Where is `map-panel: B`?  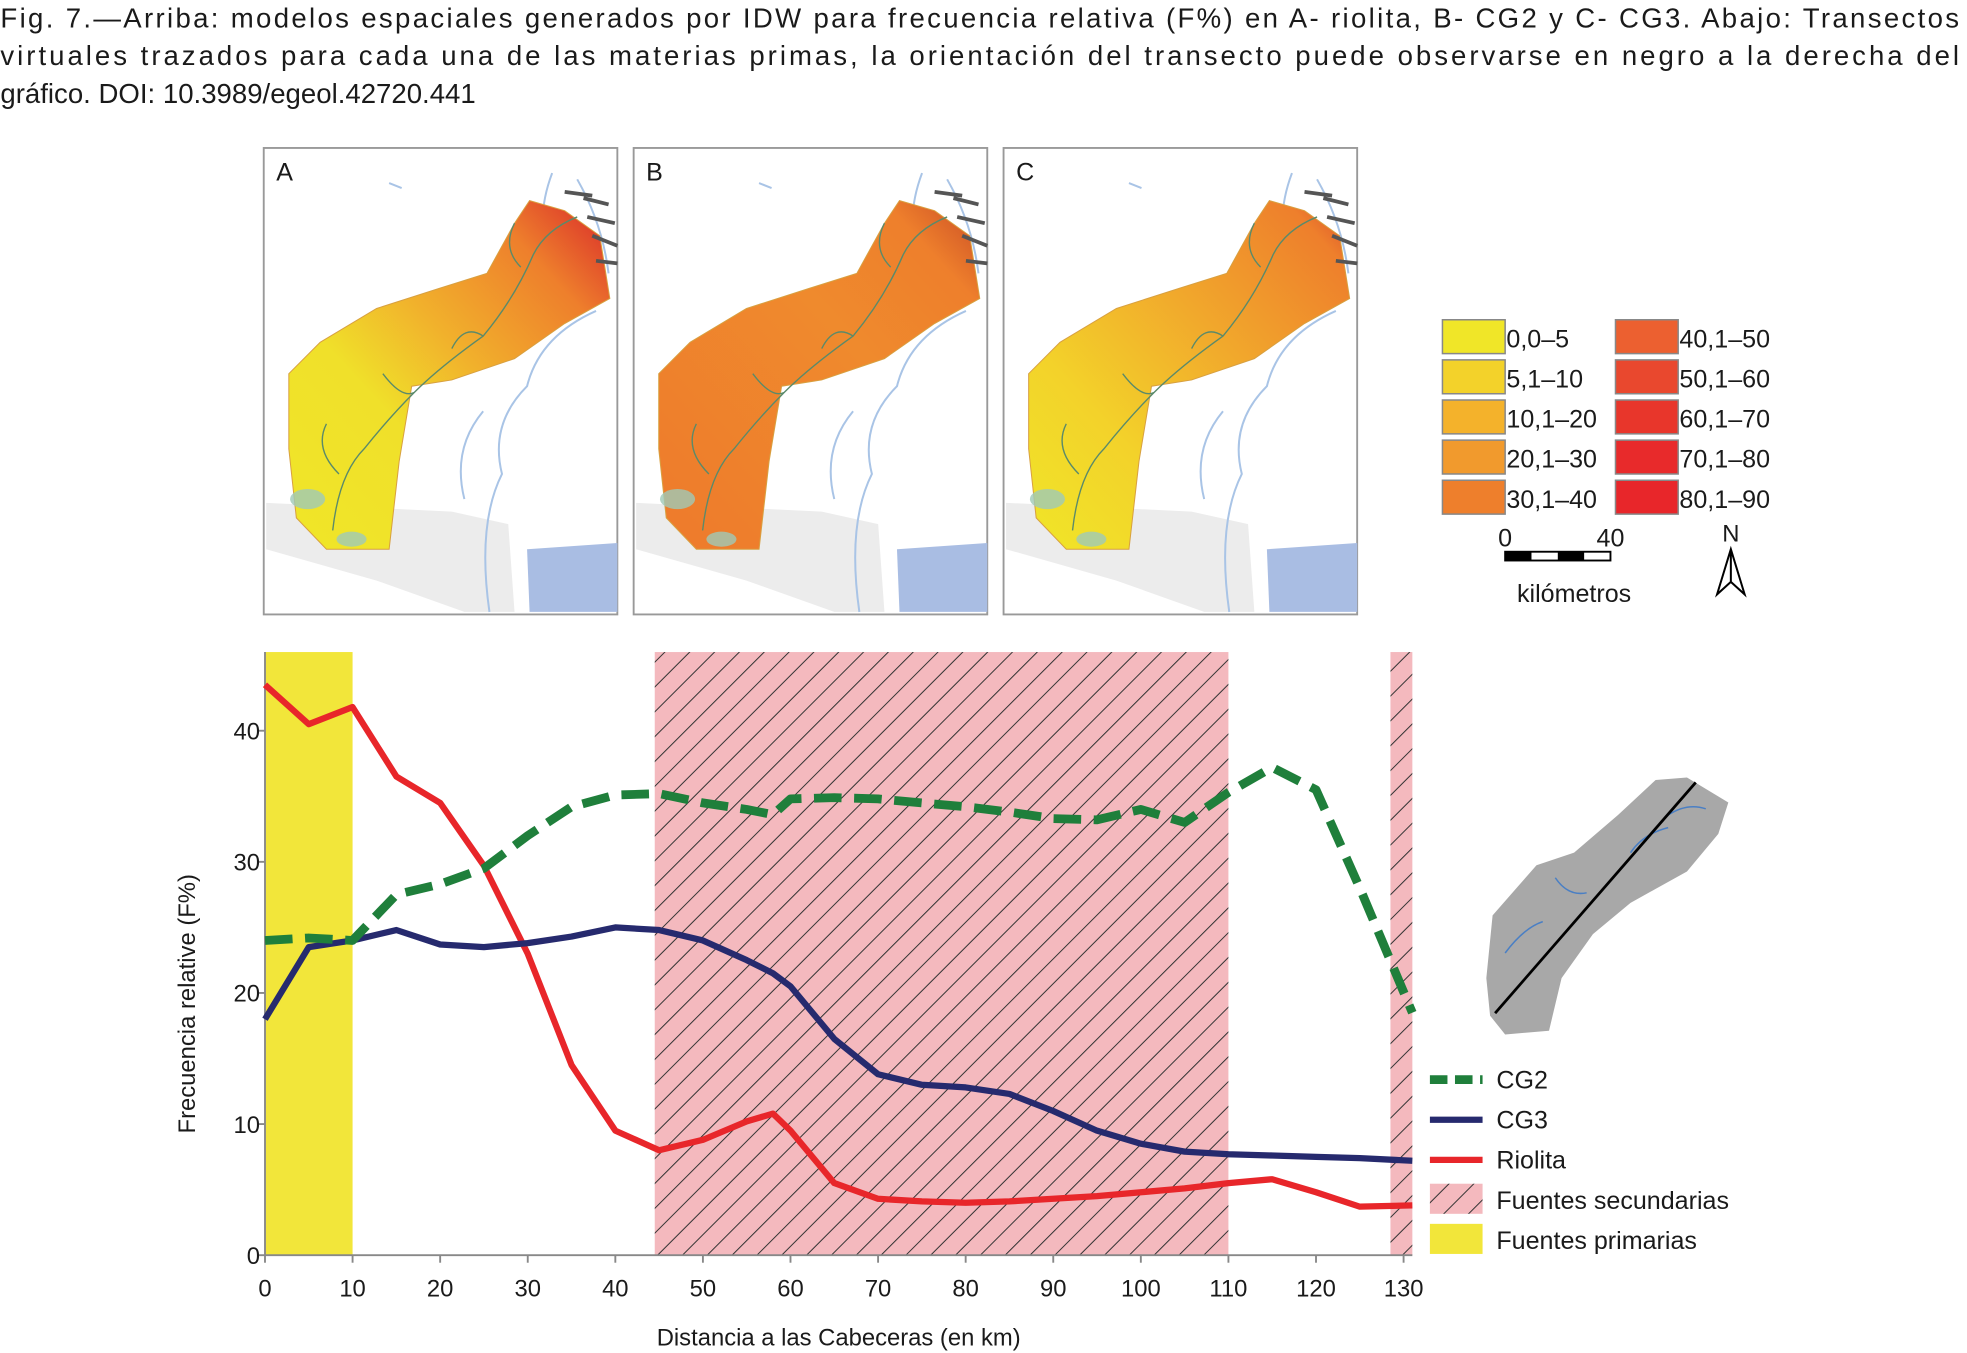
map-panel: B is located at coordinates (810, 381).